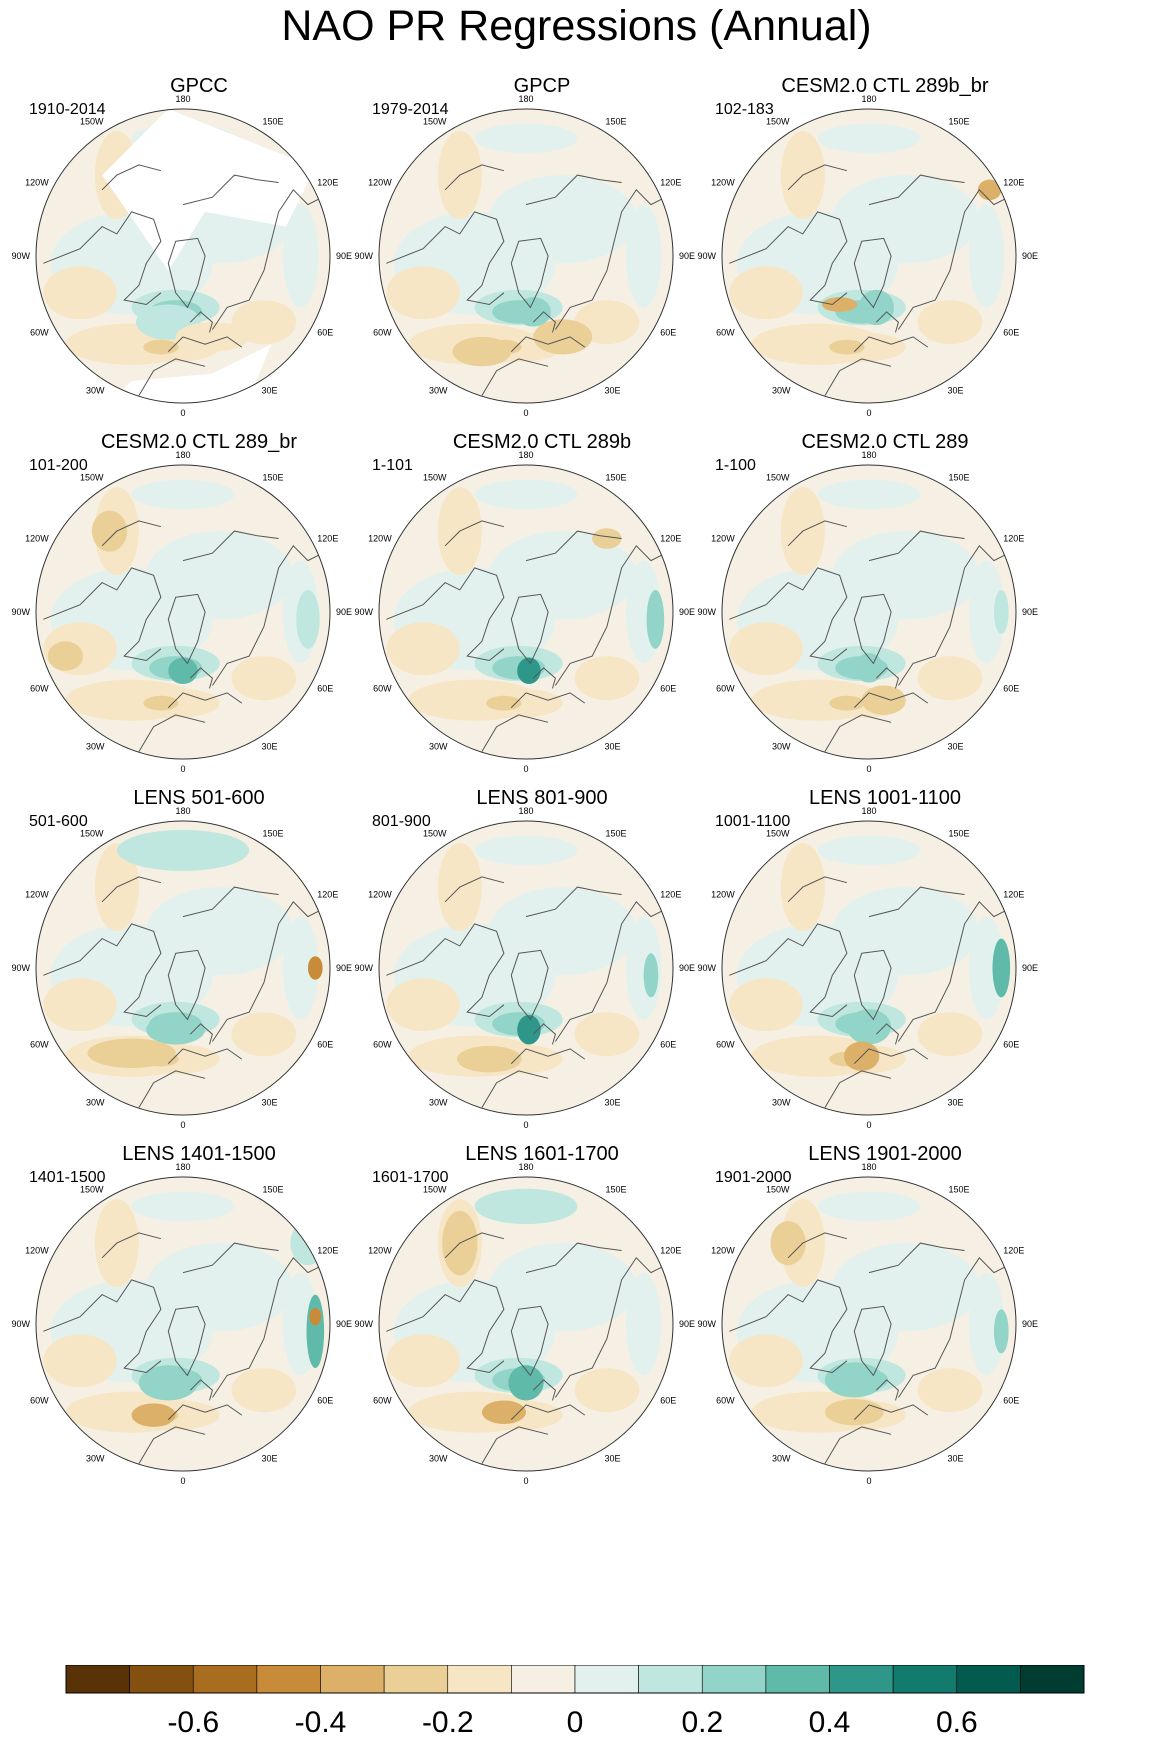 The image size is (1153, 1746). Describe the element at coordinates (957, 1722) in the screenshot. I see `colorbar-tick-label: 0.6` at that location.